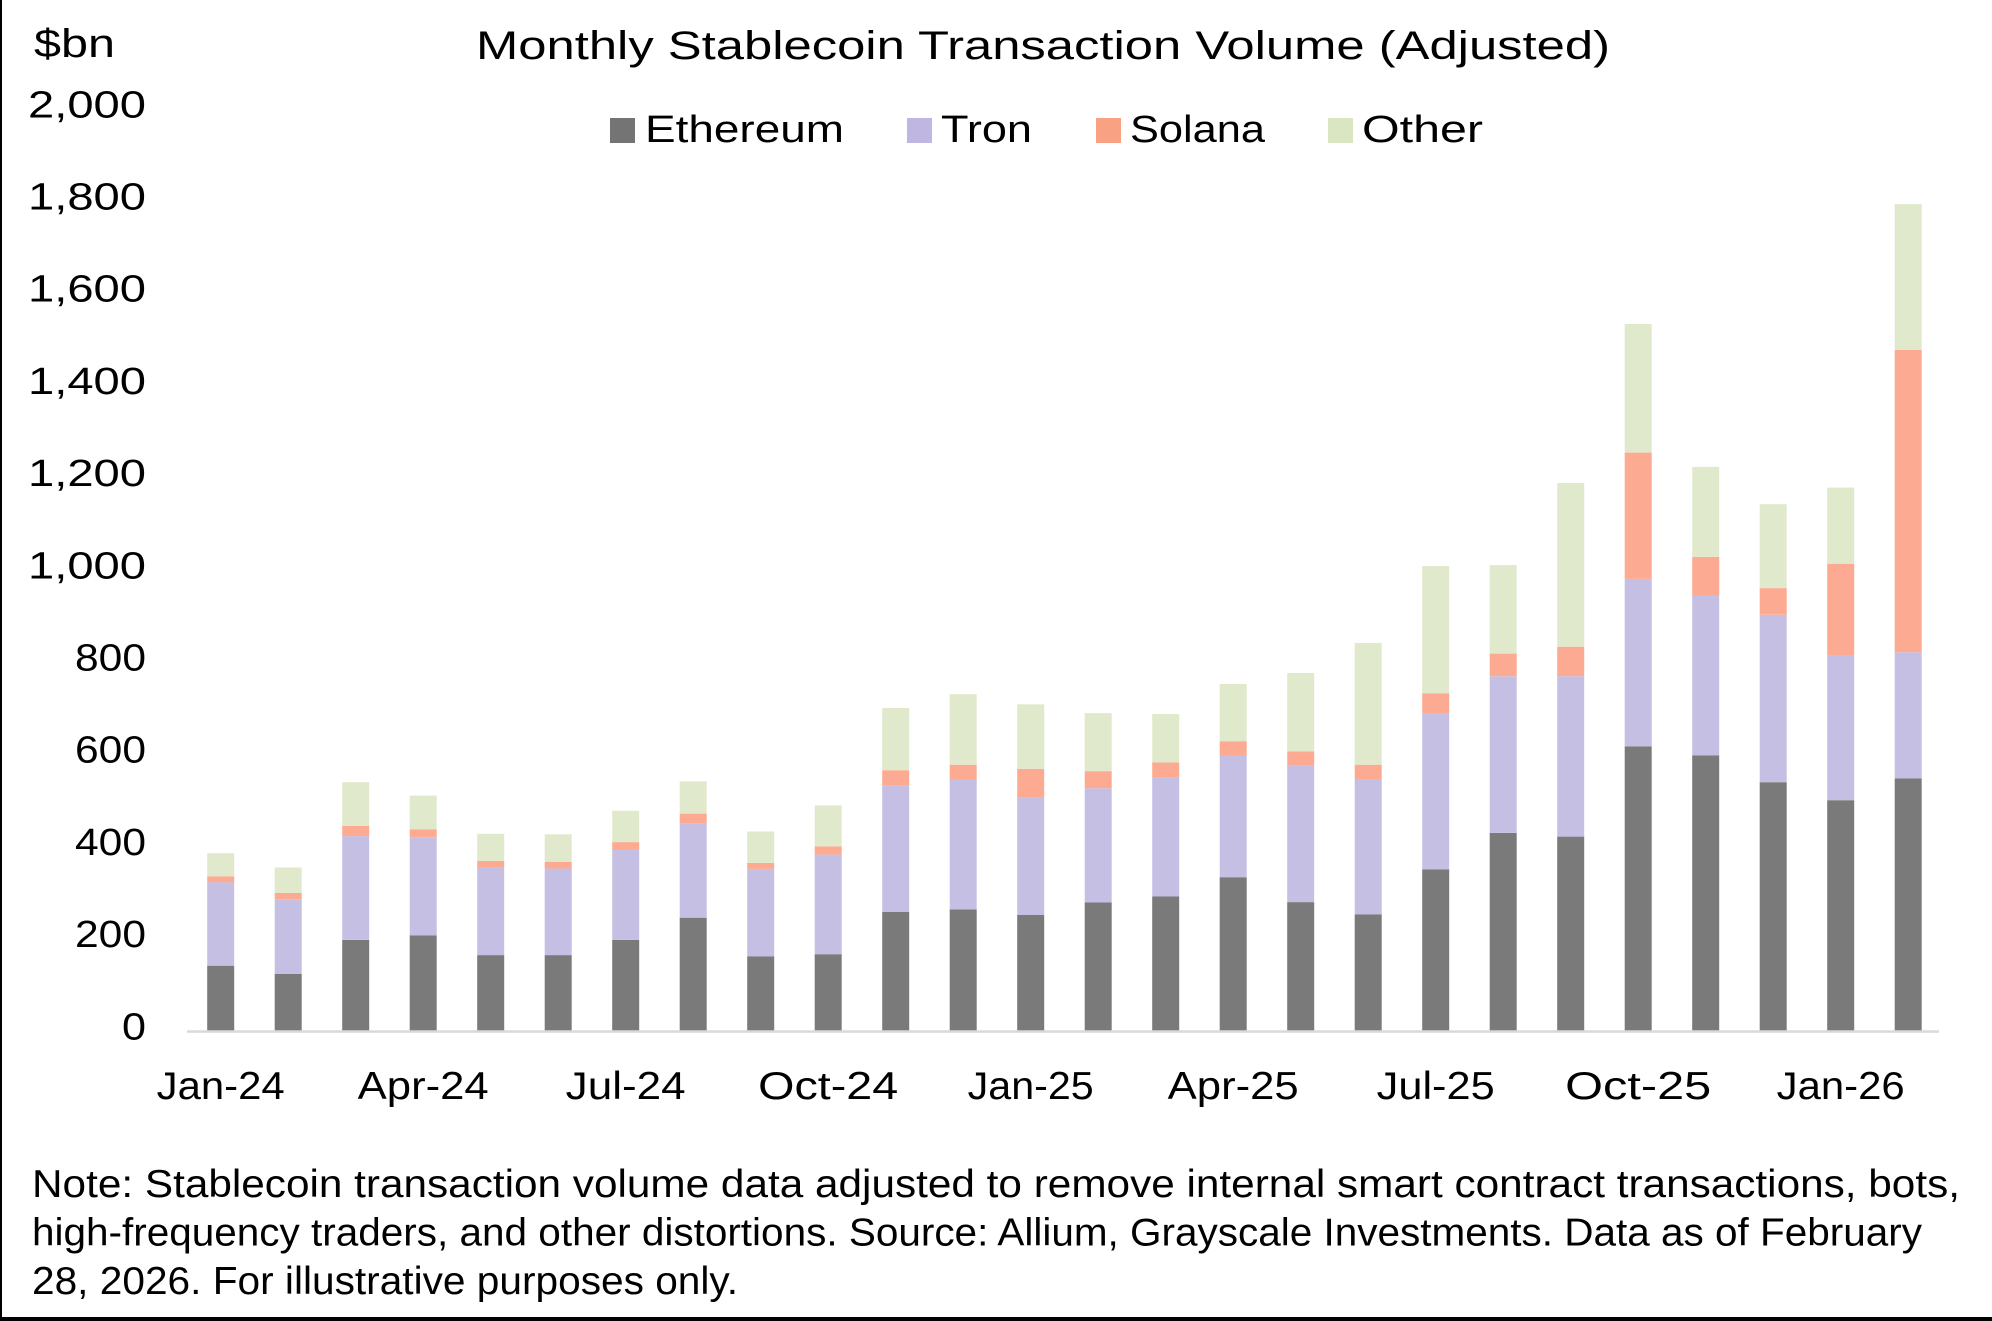 This screenshot has width=1992, height=1321. I want to click on svg-text: 2,000, so click(87, 105).